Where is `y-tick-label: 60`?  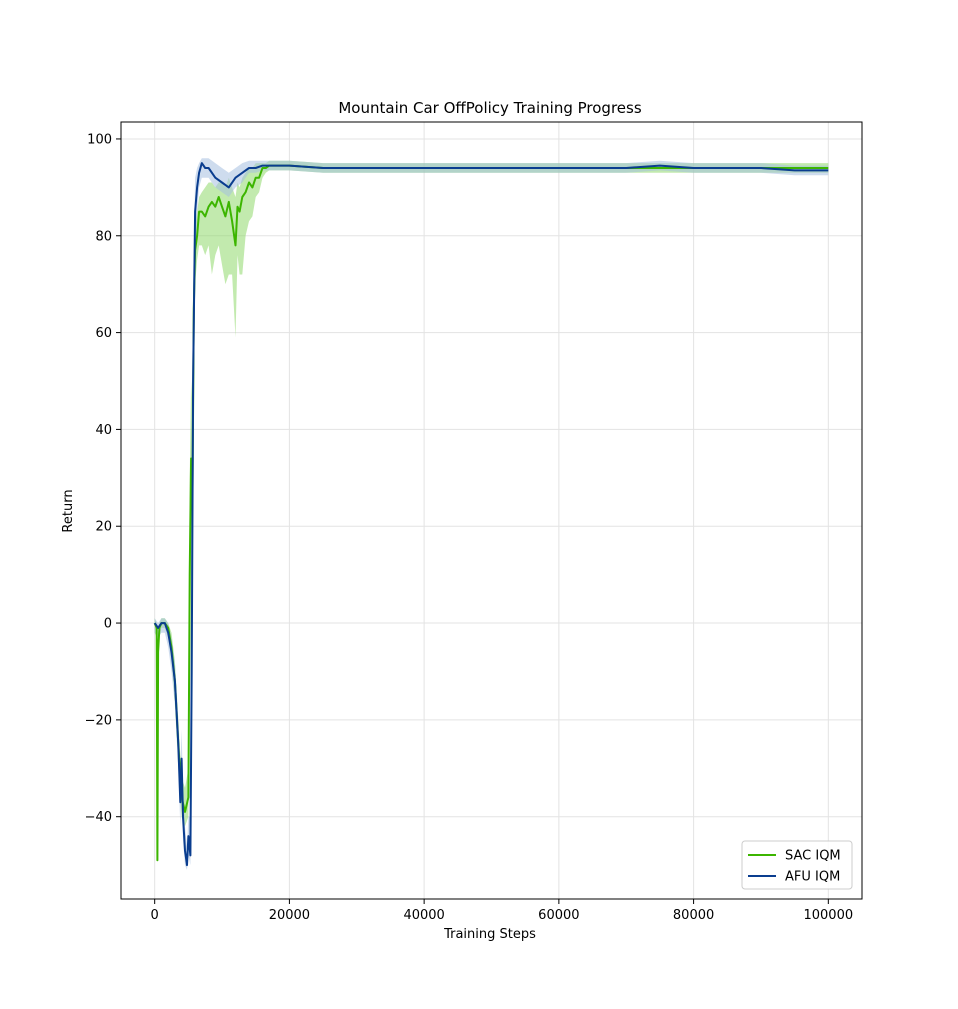
y-tick-label: 60 is located at coordinates (103, 333).